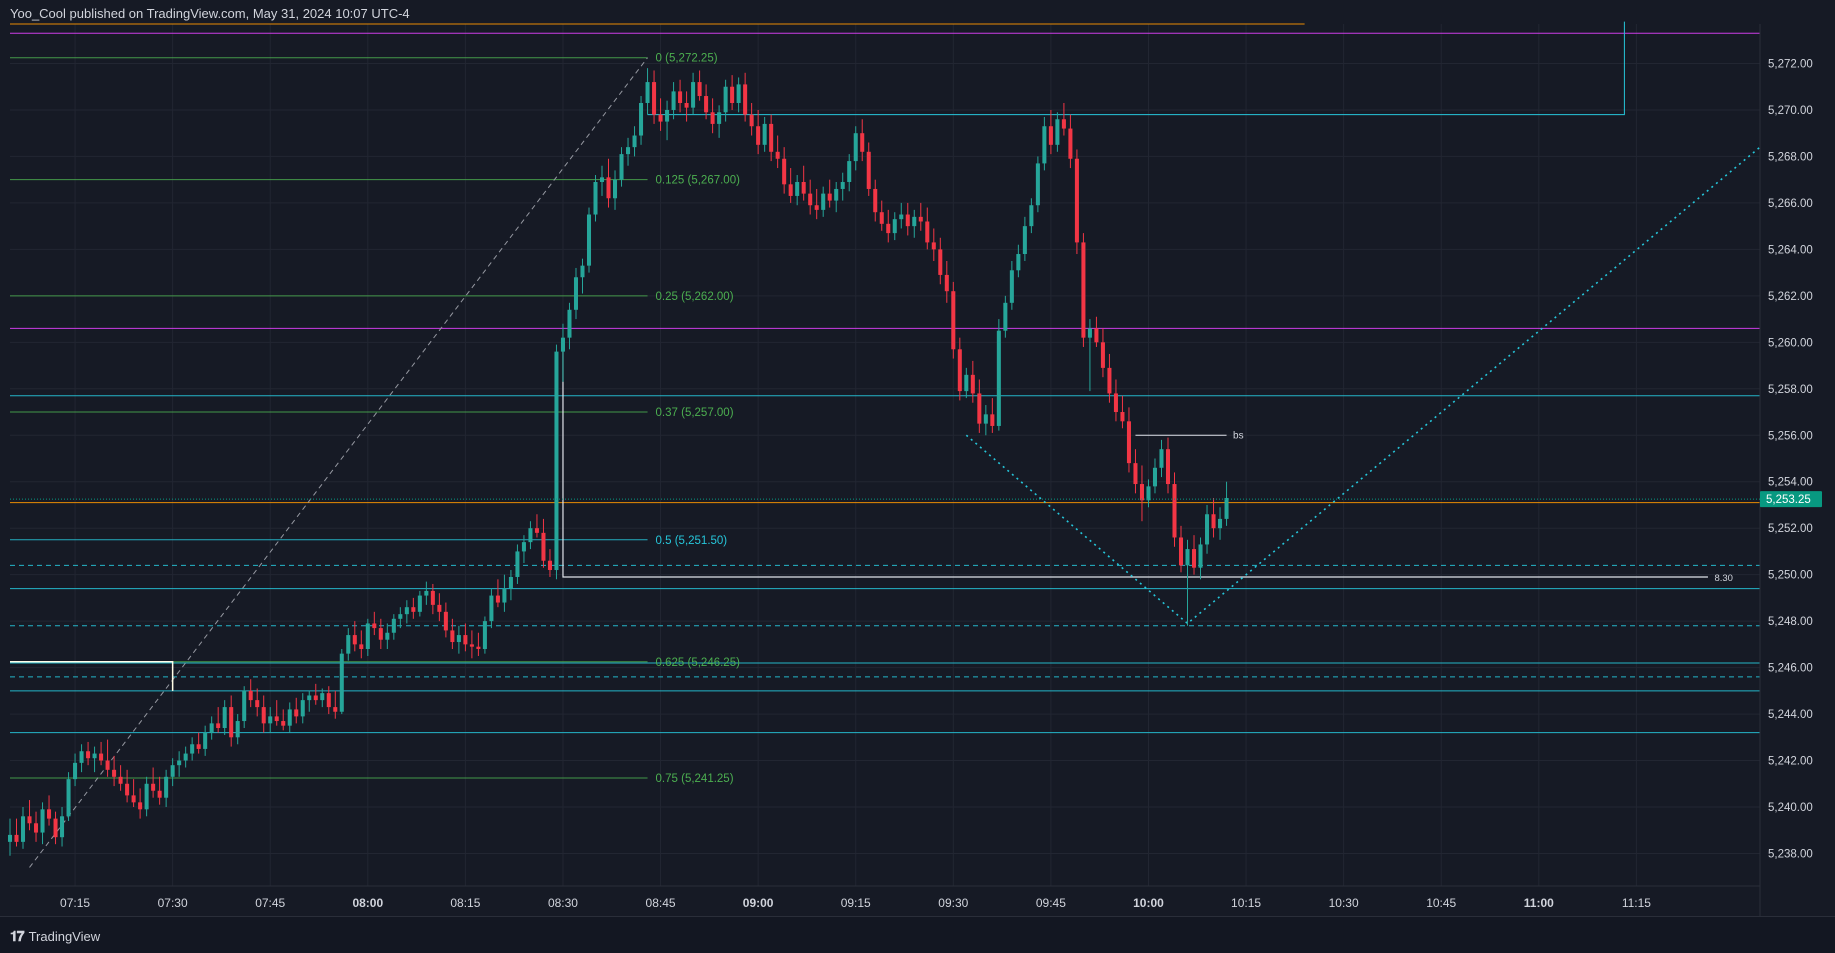 This screenshot has height=953, width=1835. What do you see at coordinates (1790, 250) in the screenshot?
I see `price-tick-label: 5,264.00` at bounding box center [1790, 250].